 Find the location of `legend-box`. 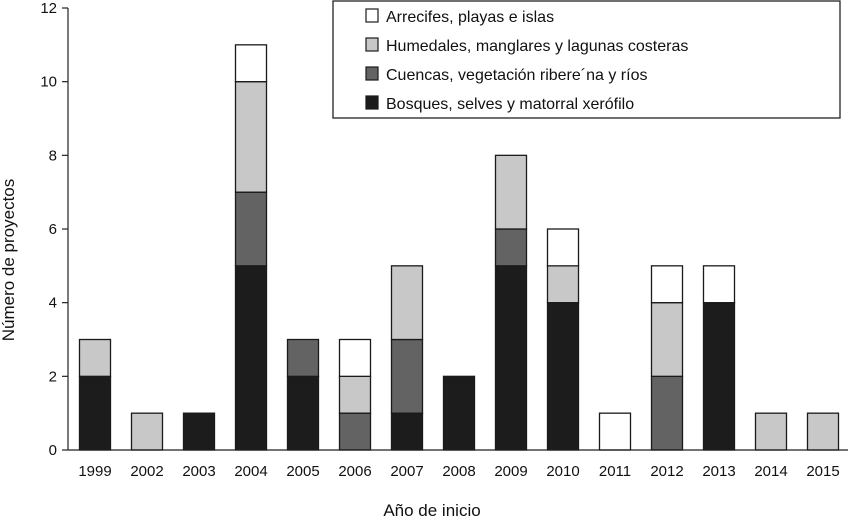

legend-box is located at coordinates (586, 59).